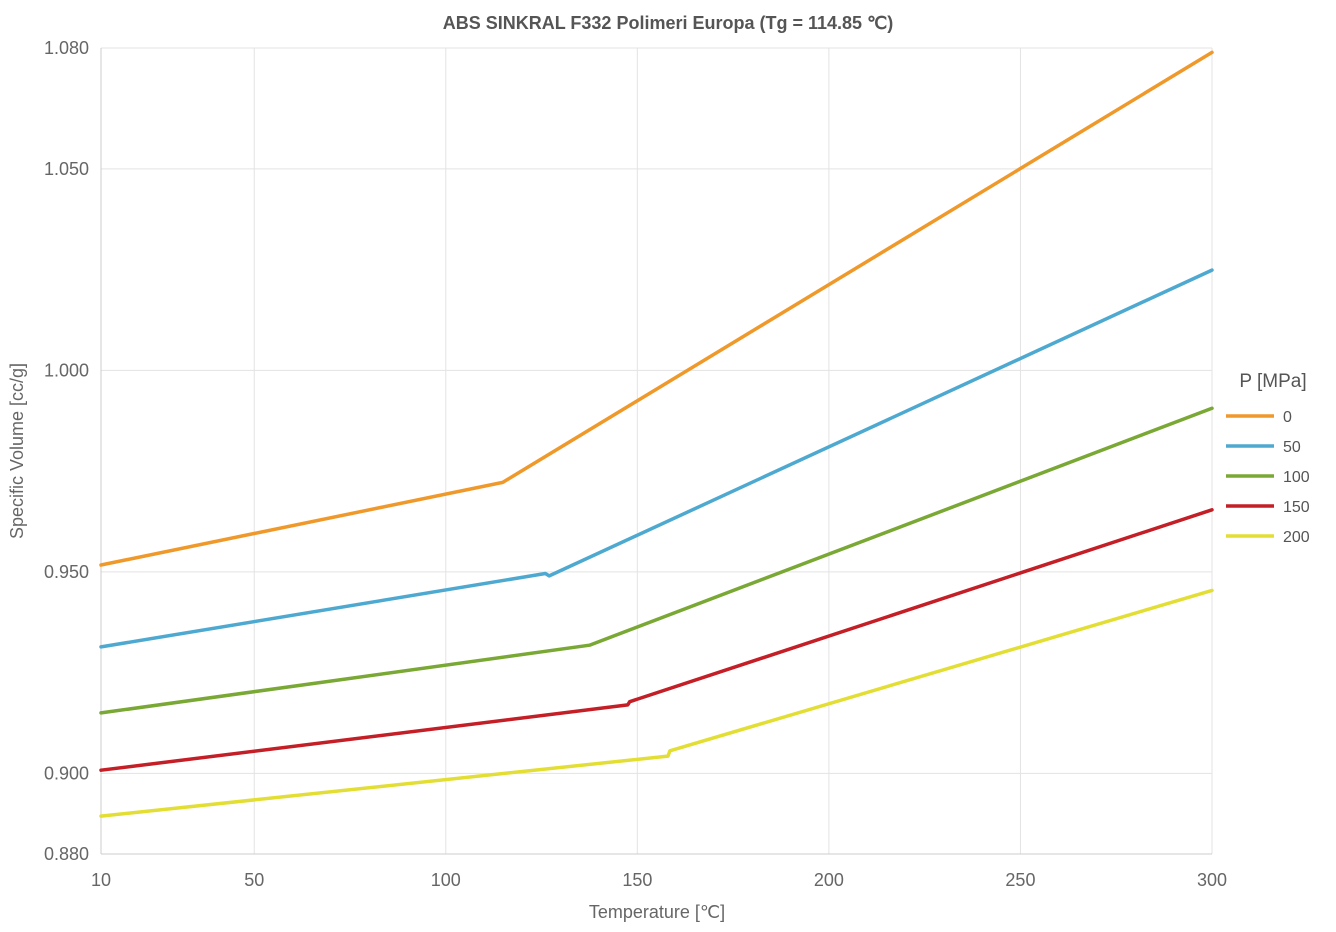  I want to click on x-tick-label: 100, so click(446, 880).